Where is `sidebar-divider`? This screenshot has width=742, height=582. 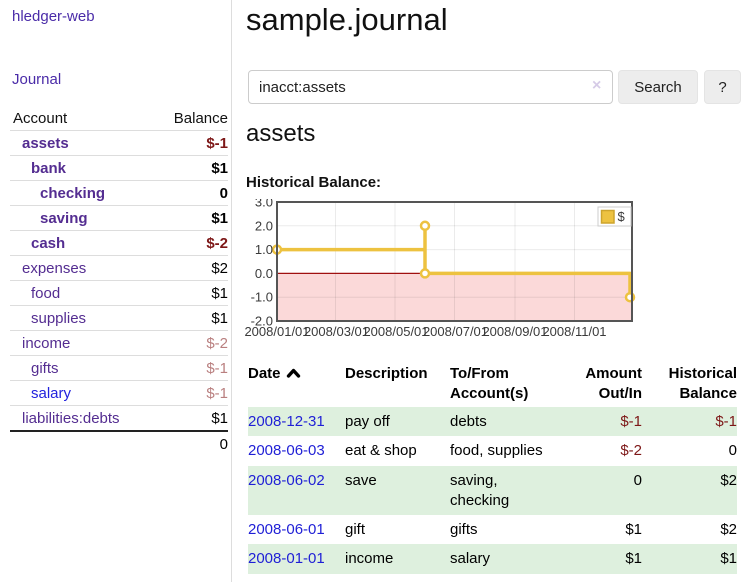
sidebar-divider is located at coordinates (231, 291).